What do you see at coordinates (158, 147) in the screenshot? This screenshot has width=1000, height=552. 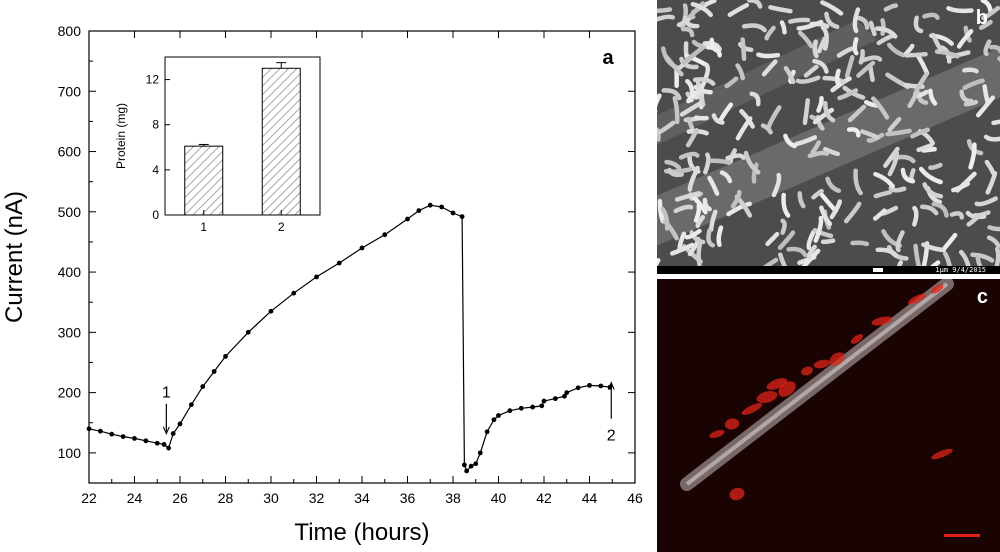 I see `inset-y-ticks: 0 4 8 12` at bounding box center [158, 147].